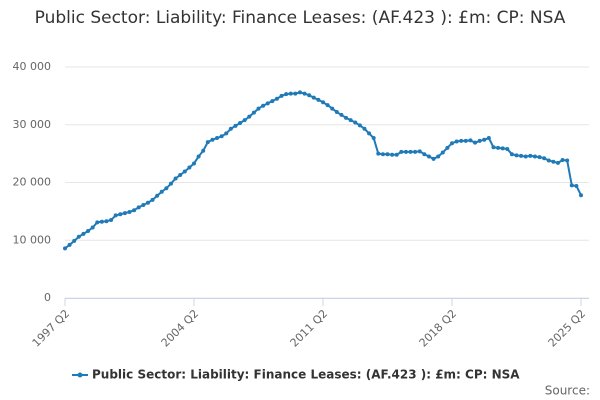 The width and height of the screenshot is (600, 400). I want to click on x-tick-label: 2004 Q2, so click(180, 328).